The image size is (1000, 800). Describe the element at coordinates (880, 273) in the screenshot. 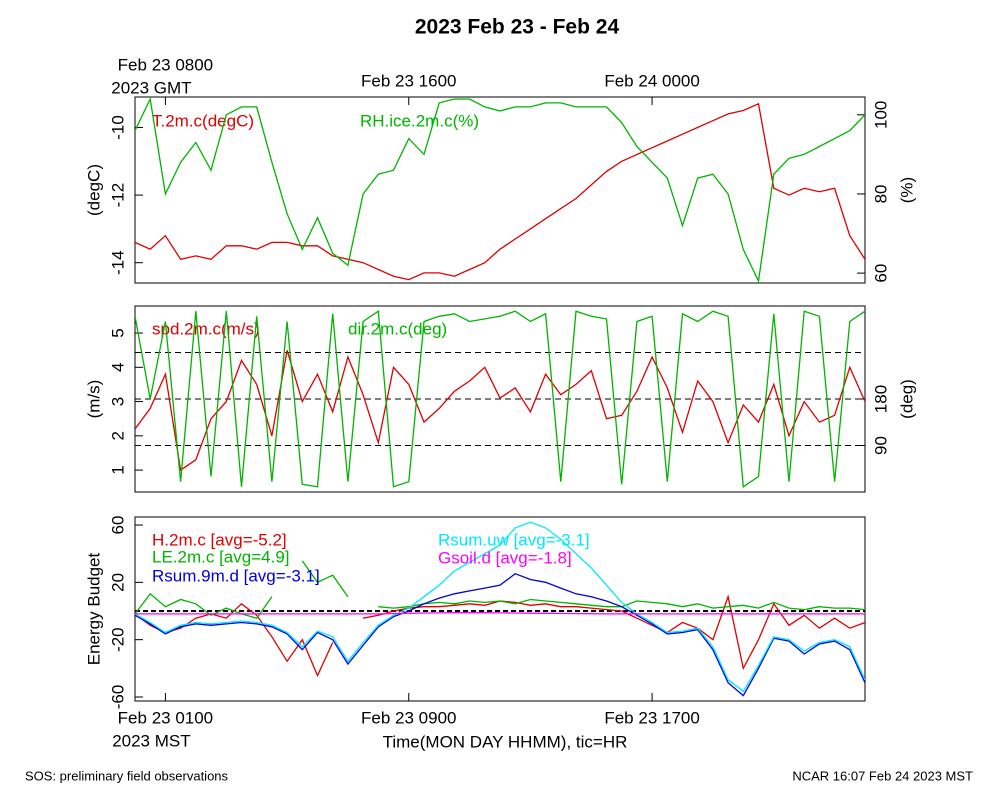

I see `y2-tick-label: 60` at that location.